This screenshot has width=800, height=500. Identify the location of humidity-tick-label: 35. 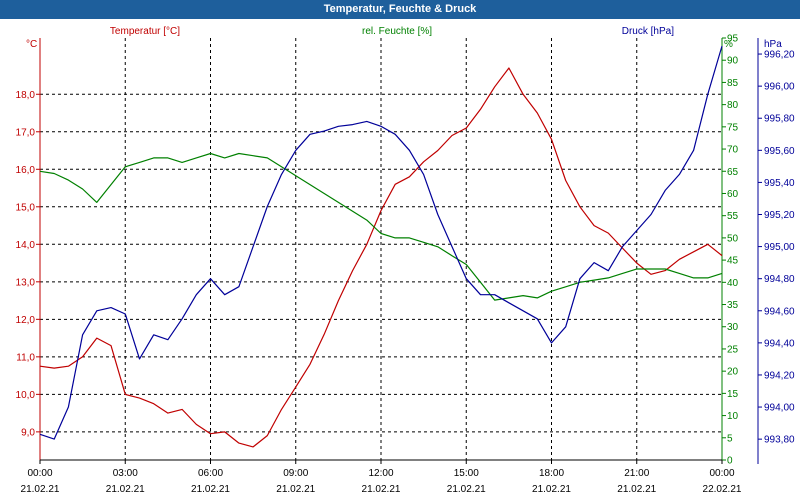
(733, 305).